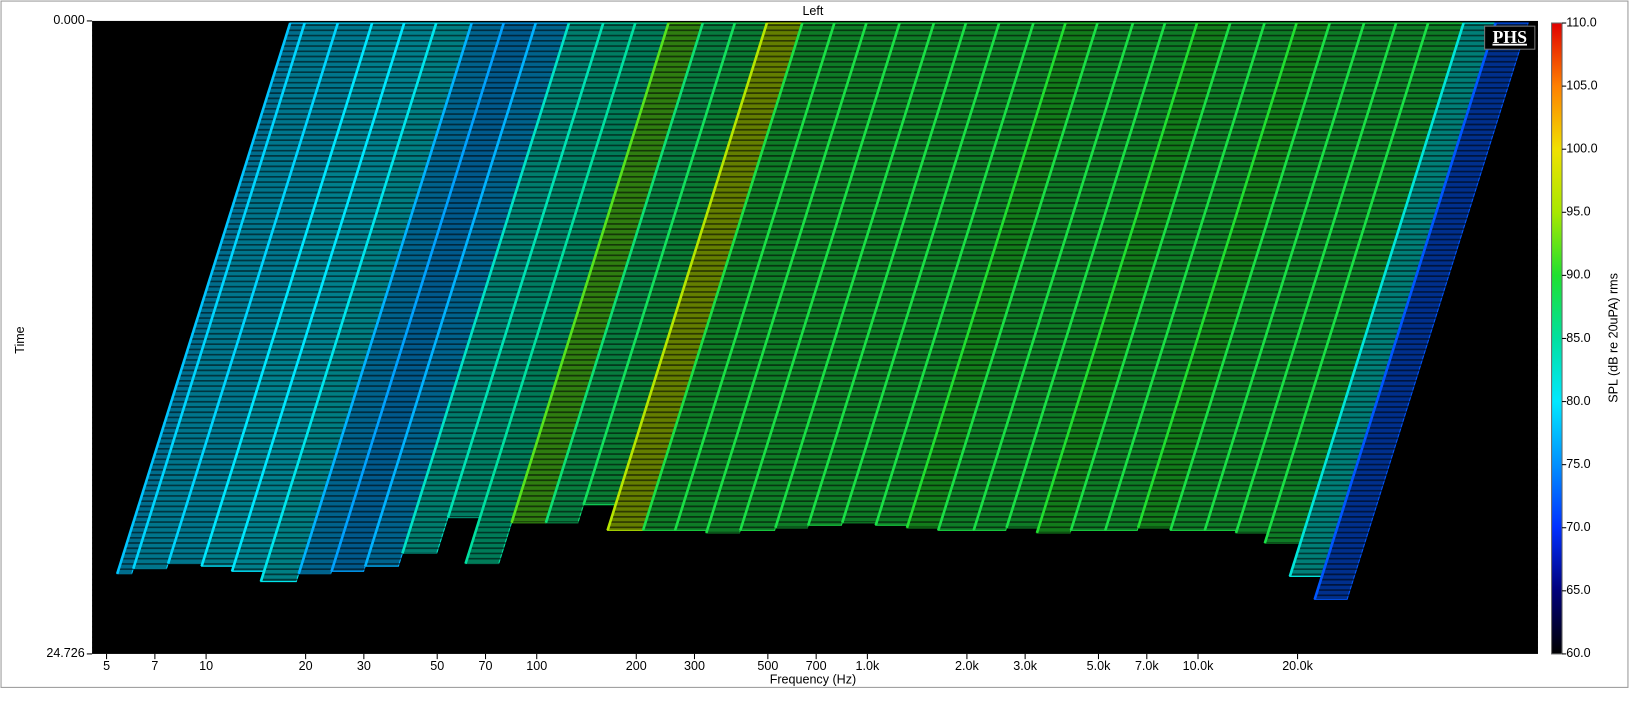 Image resolution: width=1629 pixels, height=701 pixels. I want to click on colorbar-tick-label: 90.0, so click(1578, 275).